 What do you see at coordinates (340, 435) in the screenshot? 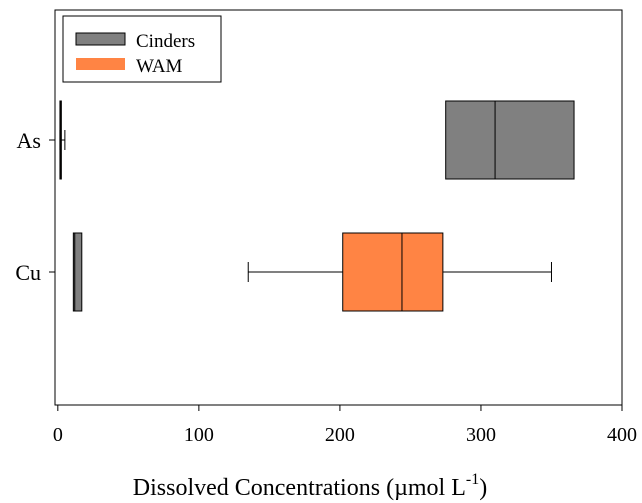
I see `x-tick-label: 200` at bounding box center [340, 435].